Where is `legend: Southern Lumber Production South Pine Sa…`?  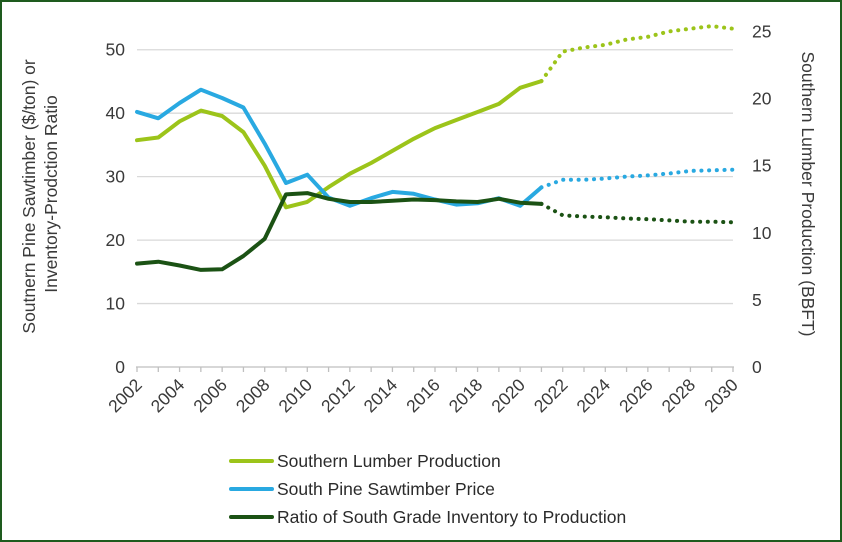 legend: Southern Lumber Production South Pine Sa… is located at coordinates (427, 489).